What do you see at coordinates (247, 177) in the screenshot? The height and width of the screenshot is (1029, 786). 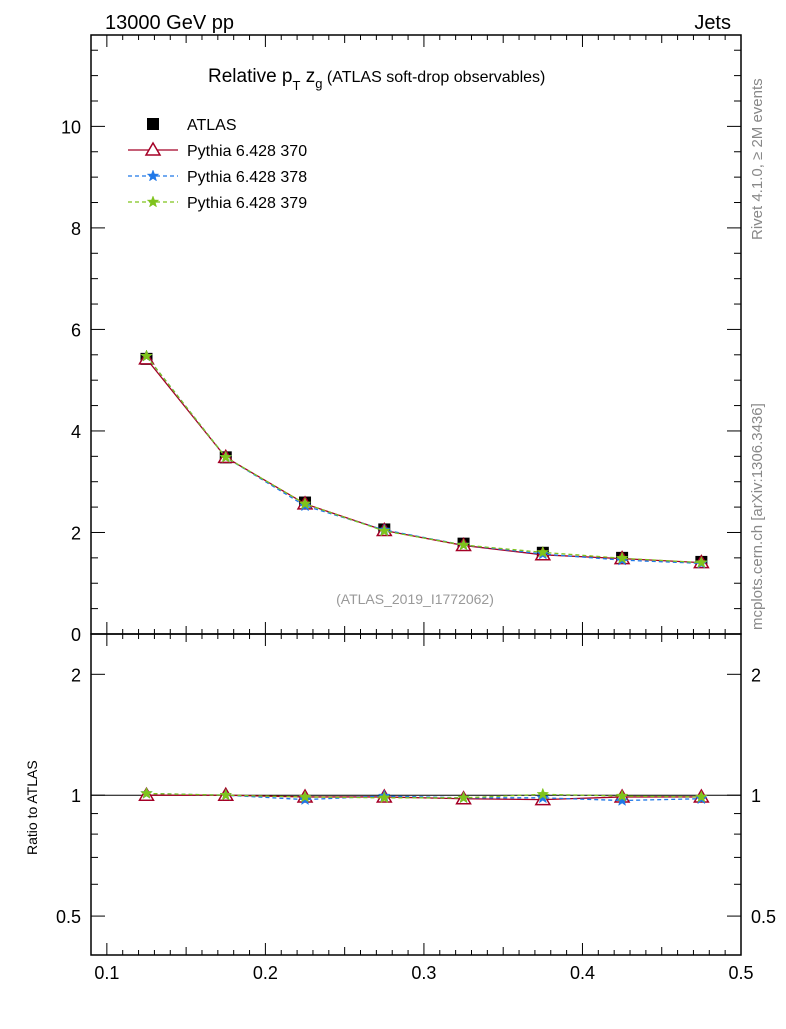 I see `legend-label-1: Pythia 6.428 378` at bounding box center [247, 177].